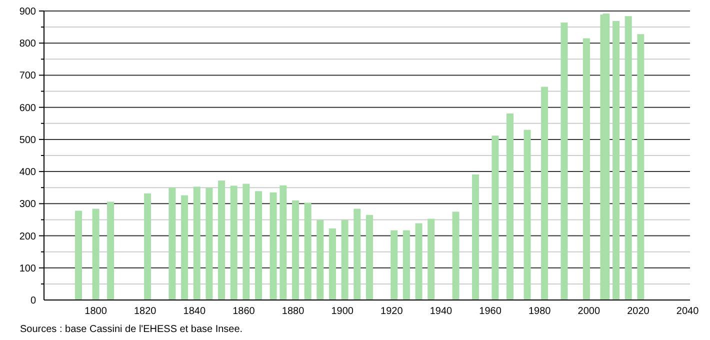 Image resolution: width=710 pixels, height=340 pixels. Describe the element at coordinates (27, 140) in the screenshot. I see `y-tick-label: 500` at that location.